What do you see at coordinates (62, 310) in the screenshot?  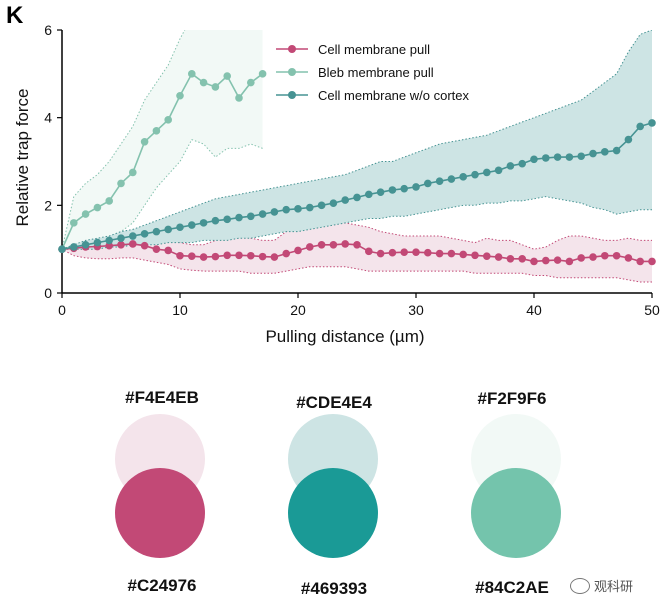 I see `x-tick-label-0: 0` at bounding box center [62, 310].